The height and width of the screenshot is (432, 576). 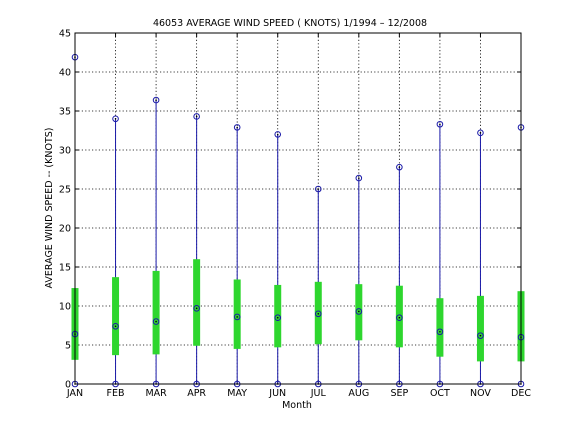 I want to click on max-marker-dot-may, so click(x=237, y=127).